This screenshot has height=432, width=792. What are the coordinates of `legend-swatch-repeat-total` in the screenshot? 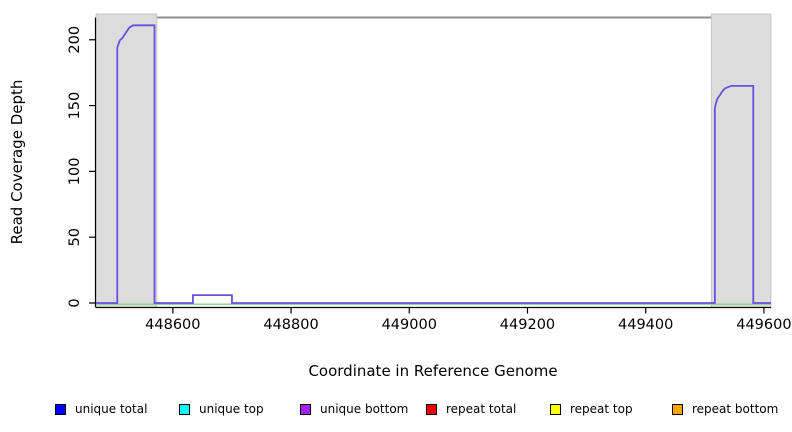 It's located at (431, 409).